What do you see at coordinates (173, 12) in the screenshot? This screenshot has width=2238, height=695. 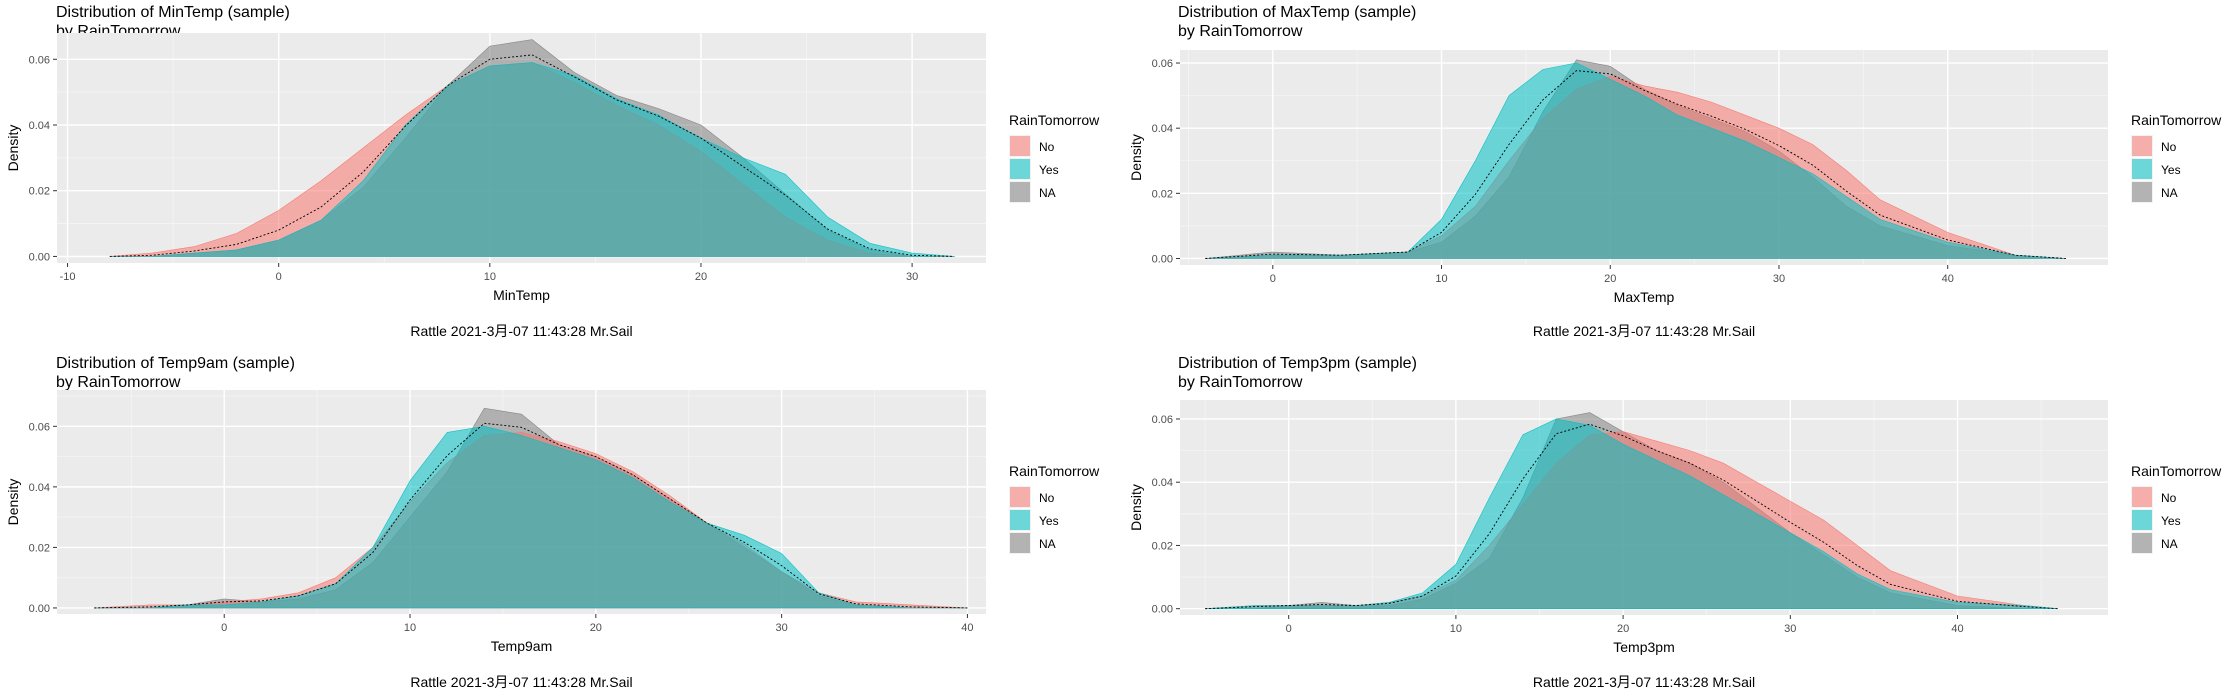 I see `chart-title: Distribution of MinTemp (sample)` at bounding box center [173, 12].